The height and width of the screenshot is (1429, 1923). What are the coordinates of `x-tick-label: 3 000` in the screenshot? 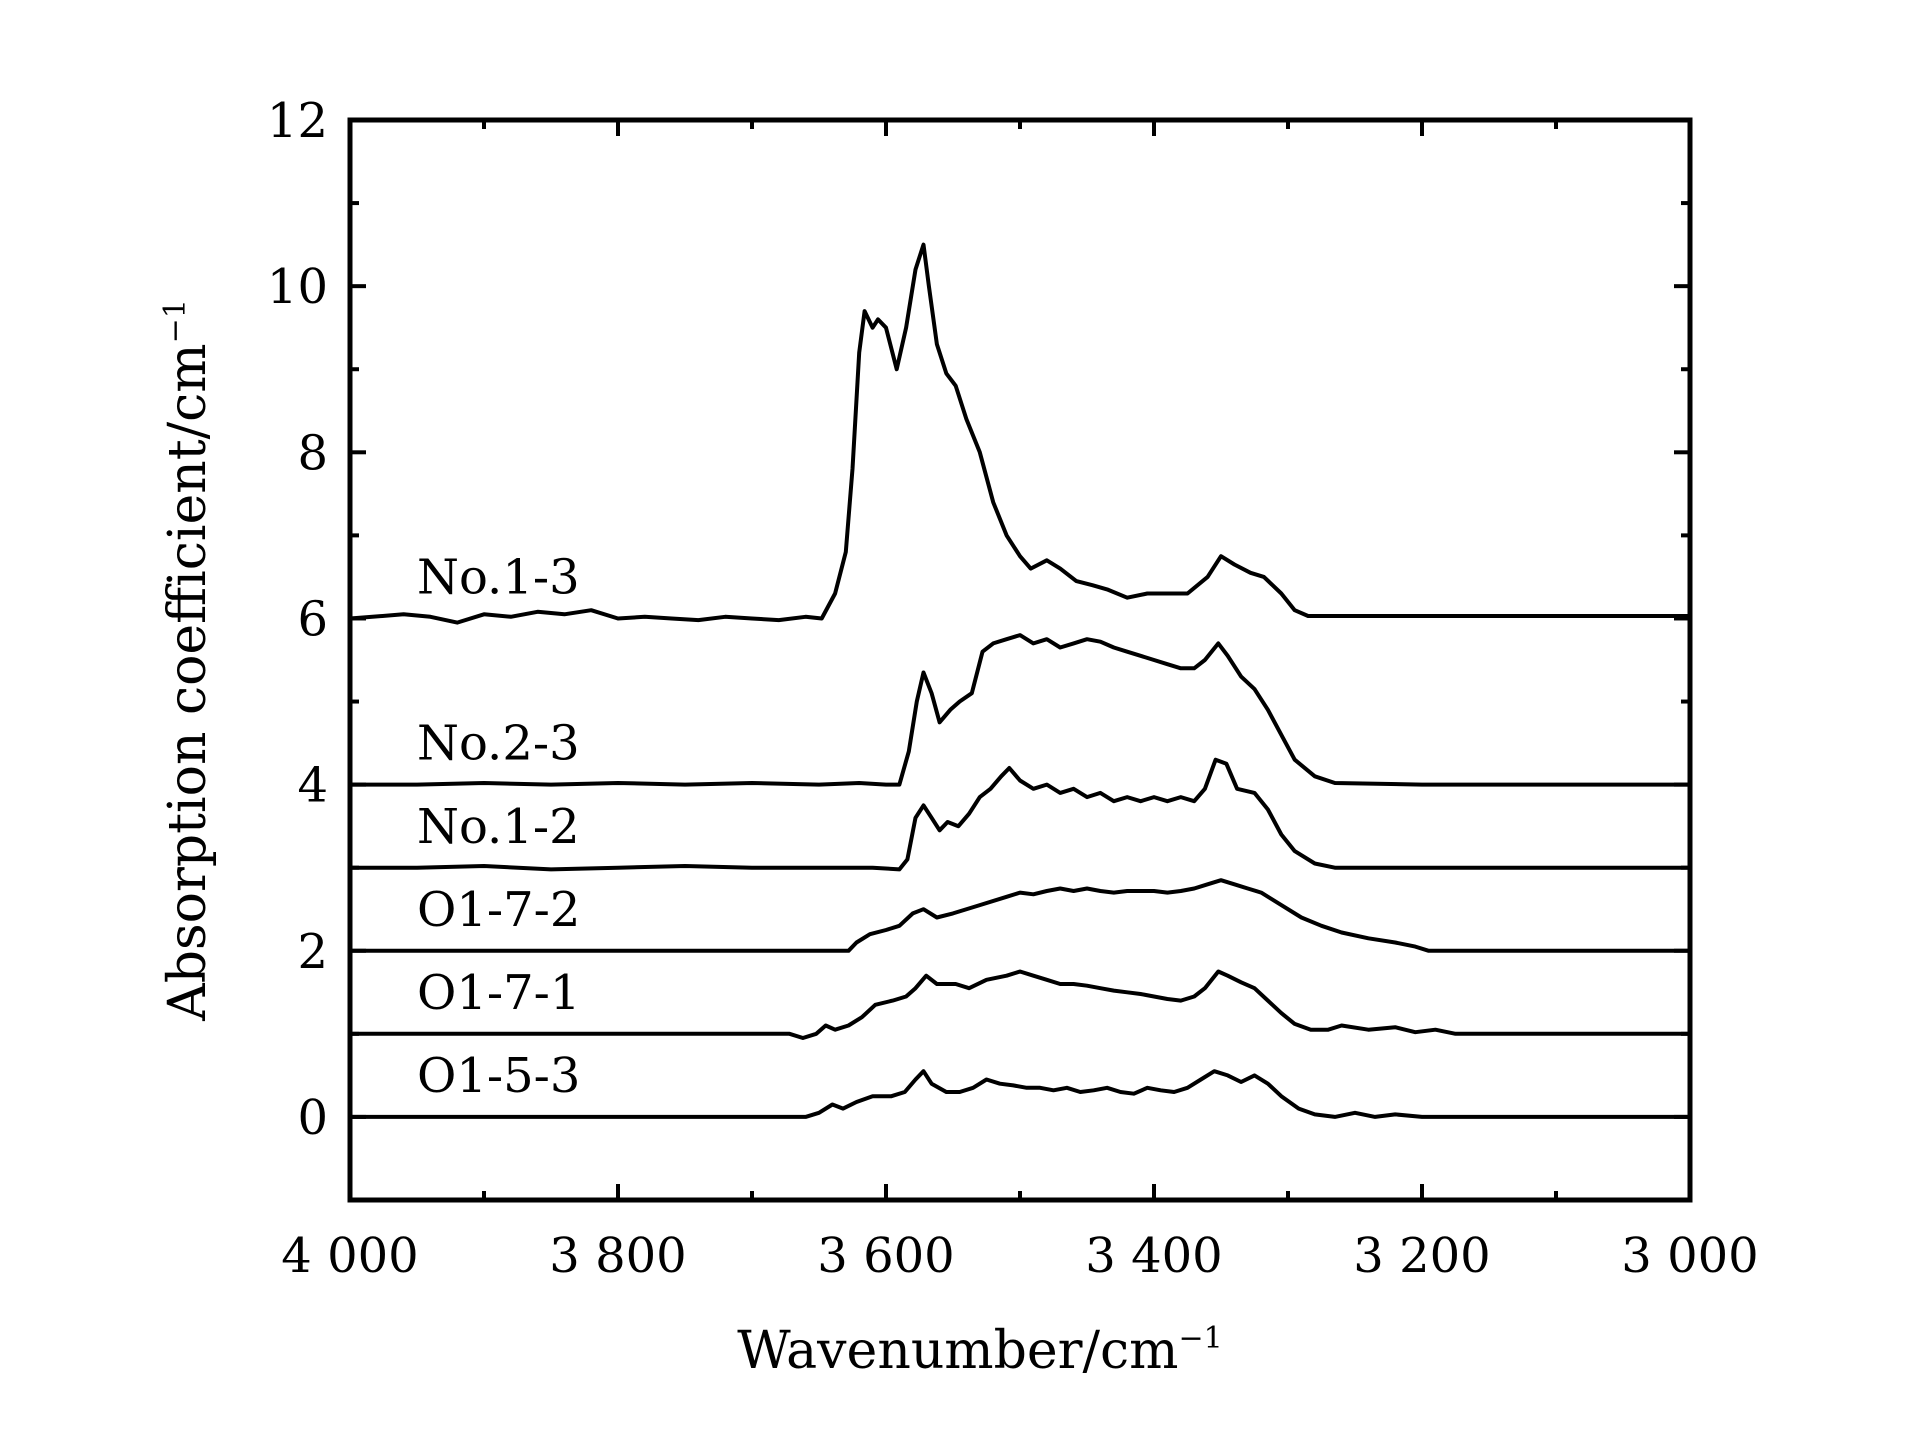 It's located at (1689, 1256).